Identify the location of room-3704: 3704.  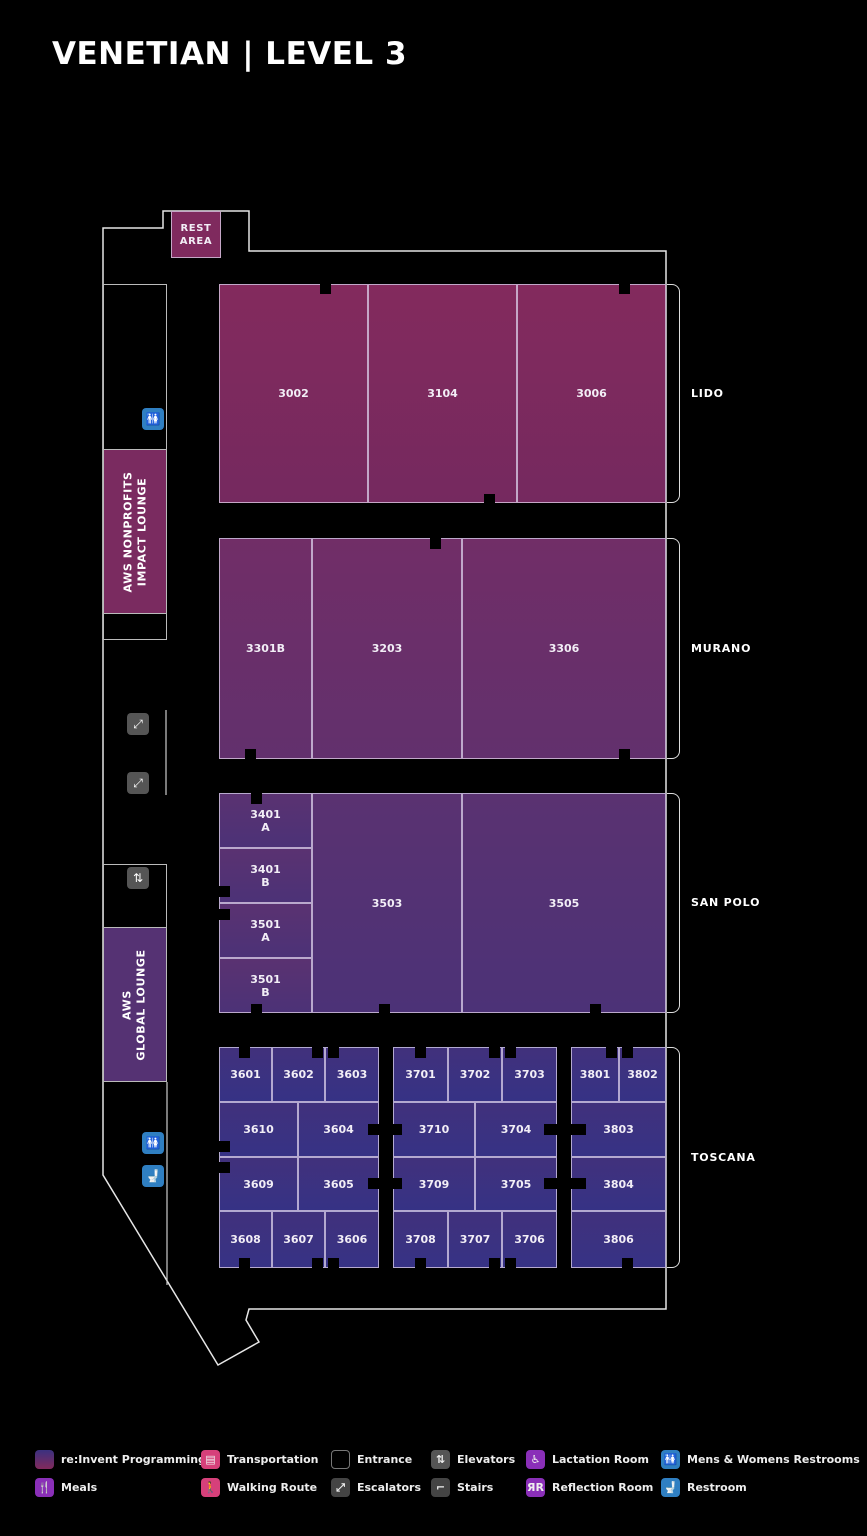
(516, 1129).